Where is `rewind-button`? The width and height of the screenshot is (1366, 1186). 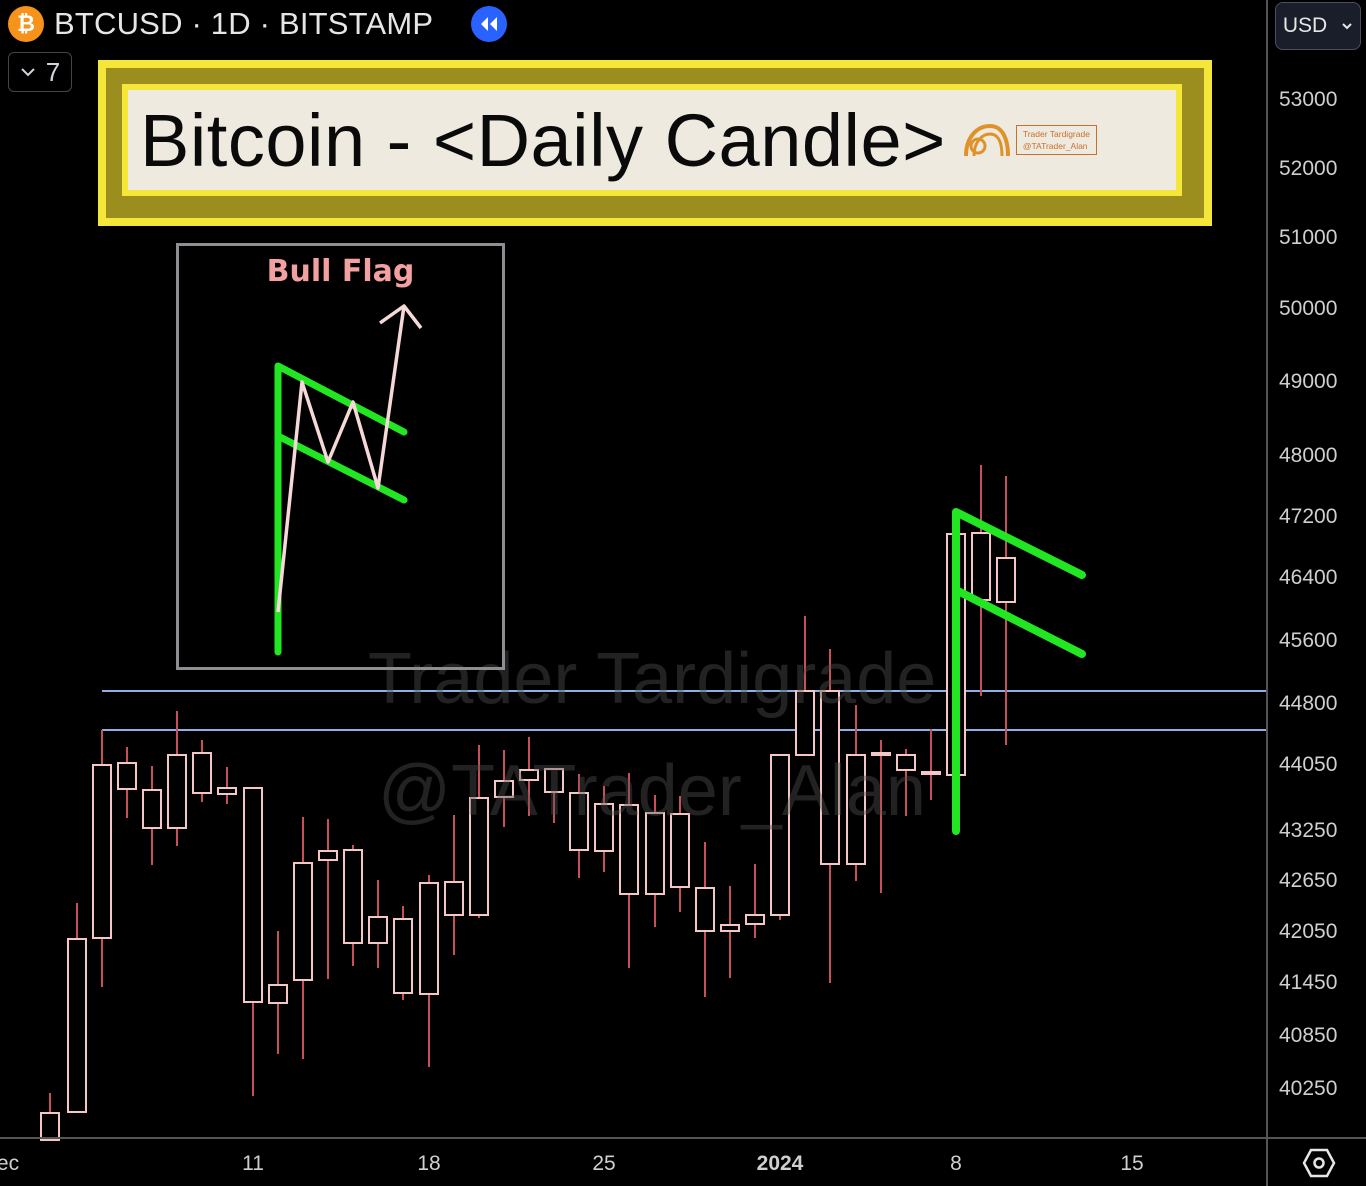
rewind-button is located at coordinates (489, 24).